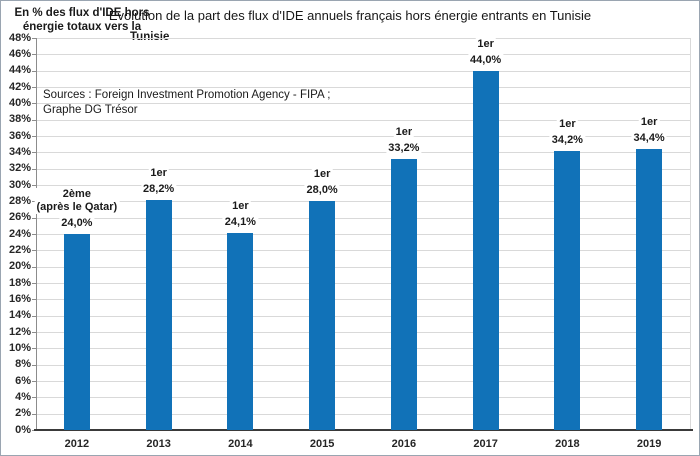 The width and height of the screenshot is (700, 456). Describe the element at coordinates (19, 266) in the screenshot. I see `y-tick-label: 20%` at that location.